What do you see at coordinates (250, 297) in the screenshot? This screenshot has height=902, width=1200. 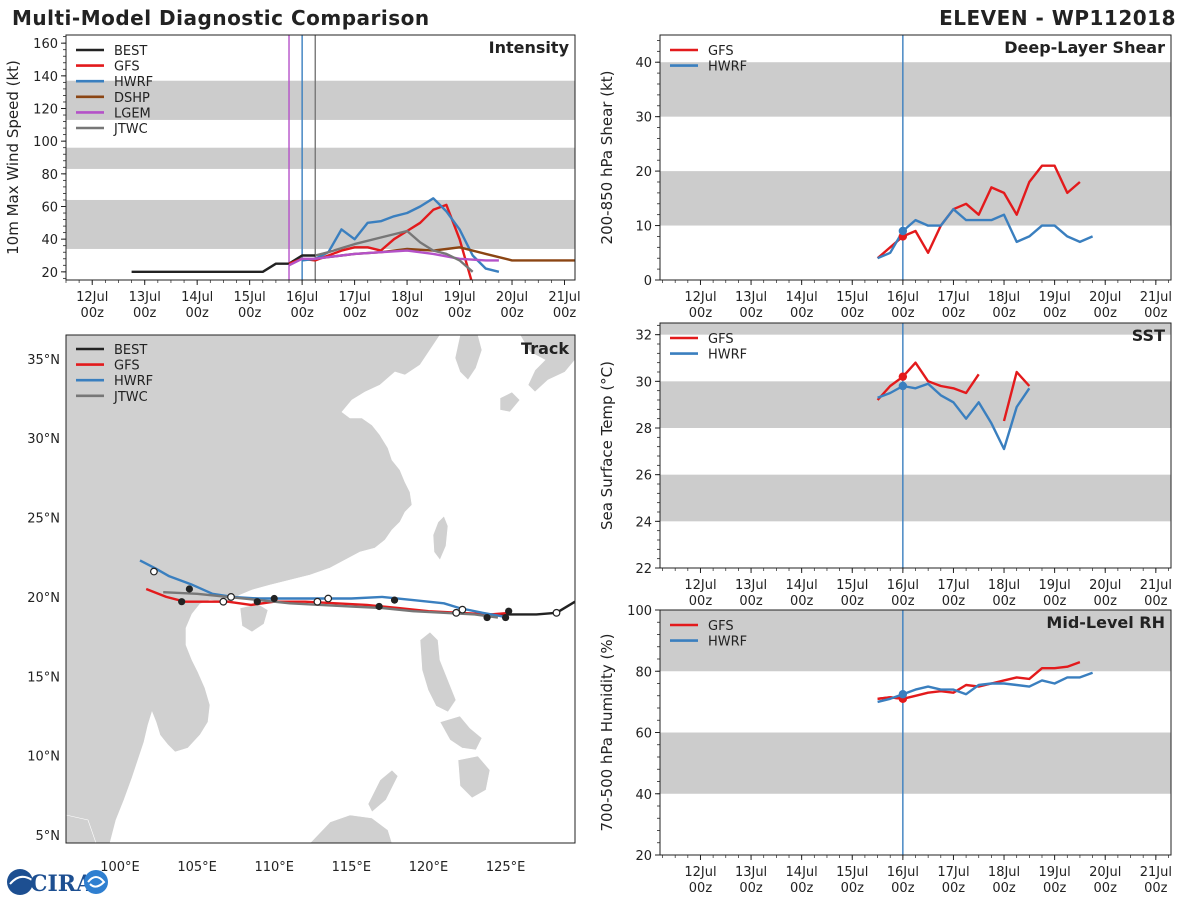 I see `intensity-xtick-label: 15Jul` at bounding box center [250, 297].